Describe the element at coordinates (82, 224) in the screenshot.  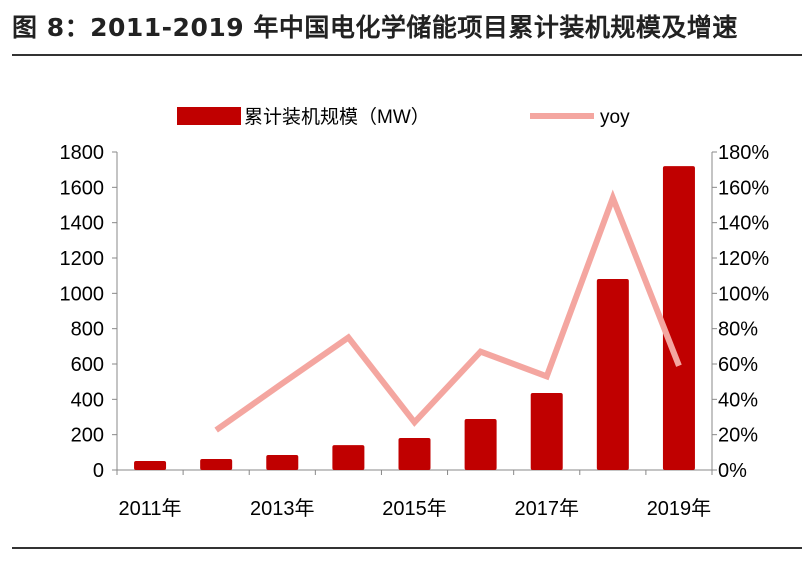
I see `left-tick-label: 1400` at that location.